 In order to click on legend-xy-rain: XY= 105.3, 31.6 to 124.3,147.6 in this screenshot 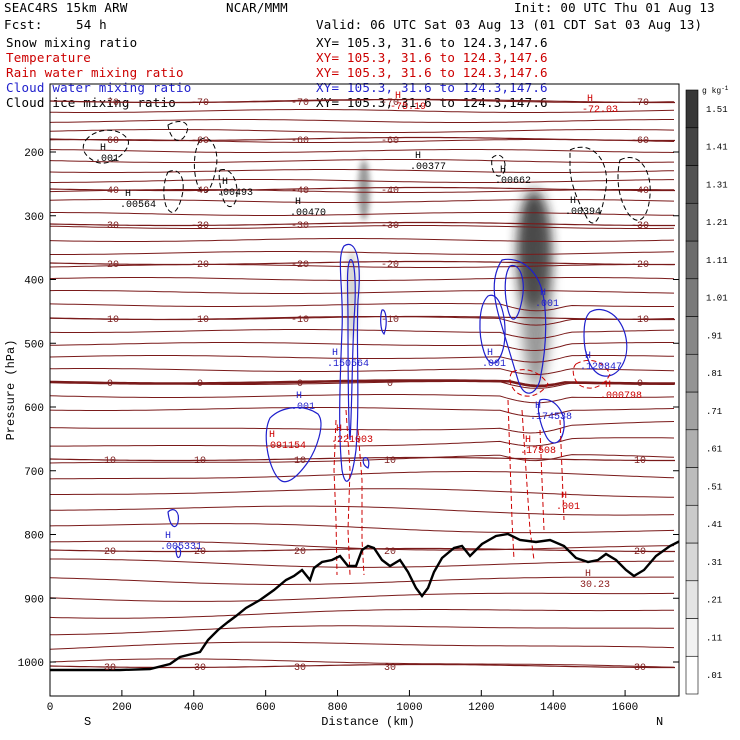, I will do `click(432, 72)`.